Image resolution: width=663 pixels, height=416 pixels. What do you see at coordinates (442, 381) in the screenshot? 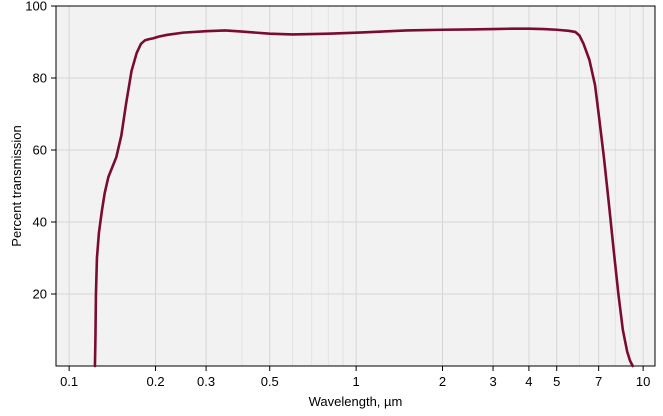
I see `x-tick-label: 2` at bounding box center [442, 381].